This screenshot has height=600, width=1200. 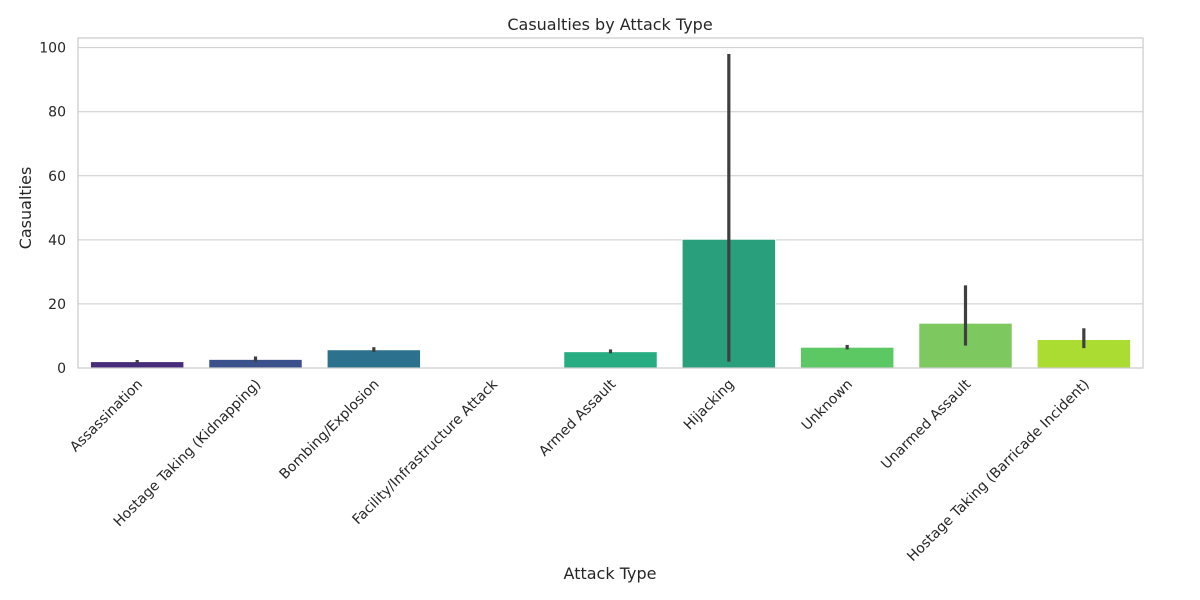 I want to click on x-axis-title: Attack Type, so click(x=610, y=573).